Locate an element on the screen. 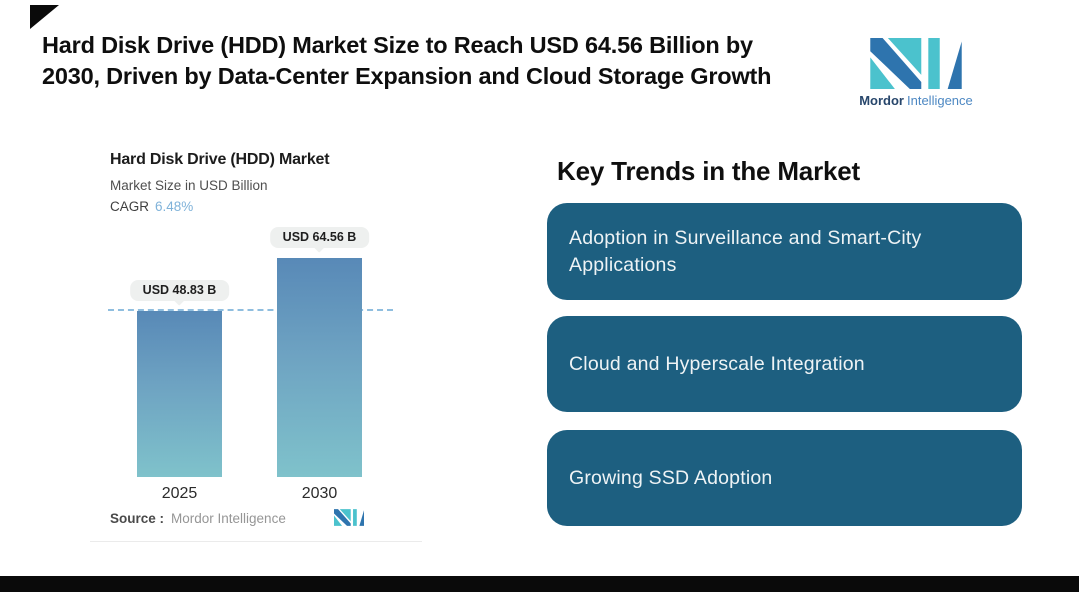  source-row: Source : Mordor Intelligence is located at coordinates (198, 518).